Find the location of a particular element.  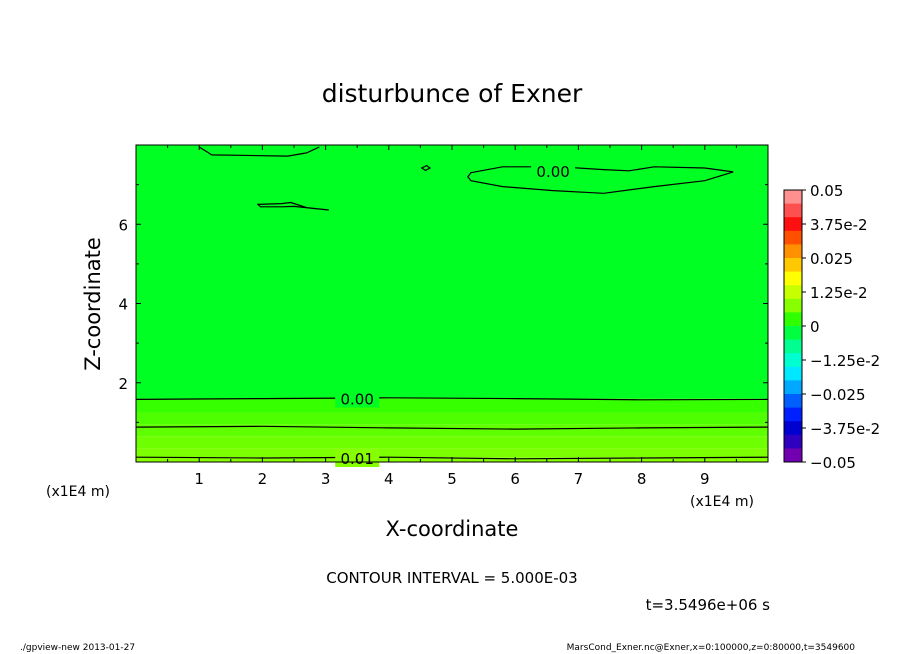

x-tick-label-0: 1 is located at coordinates (199, 479).